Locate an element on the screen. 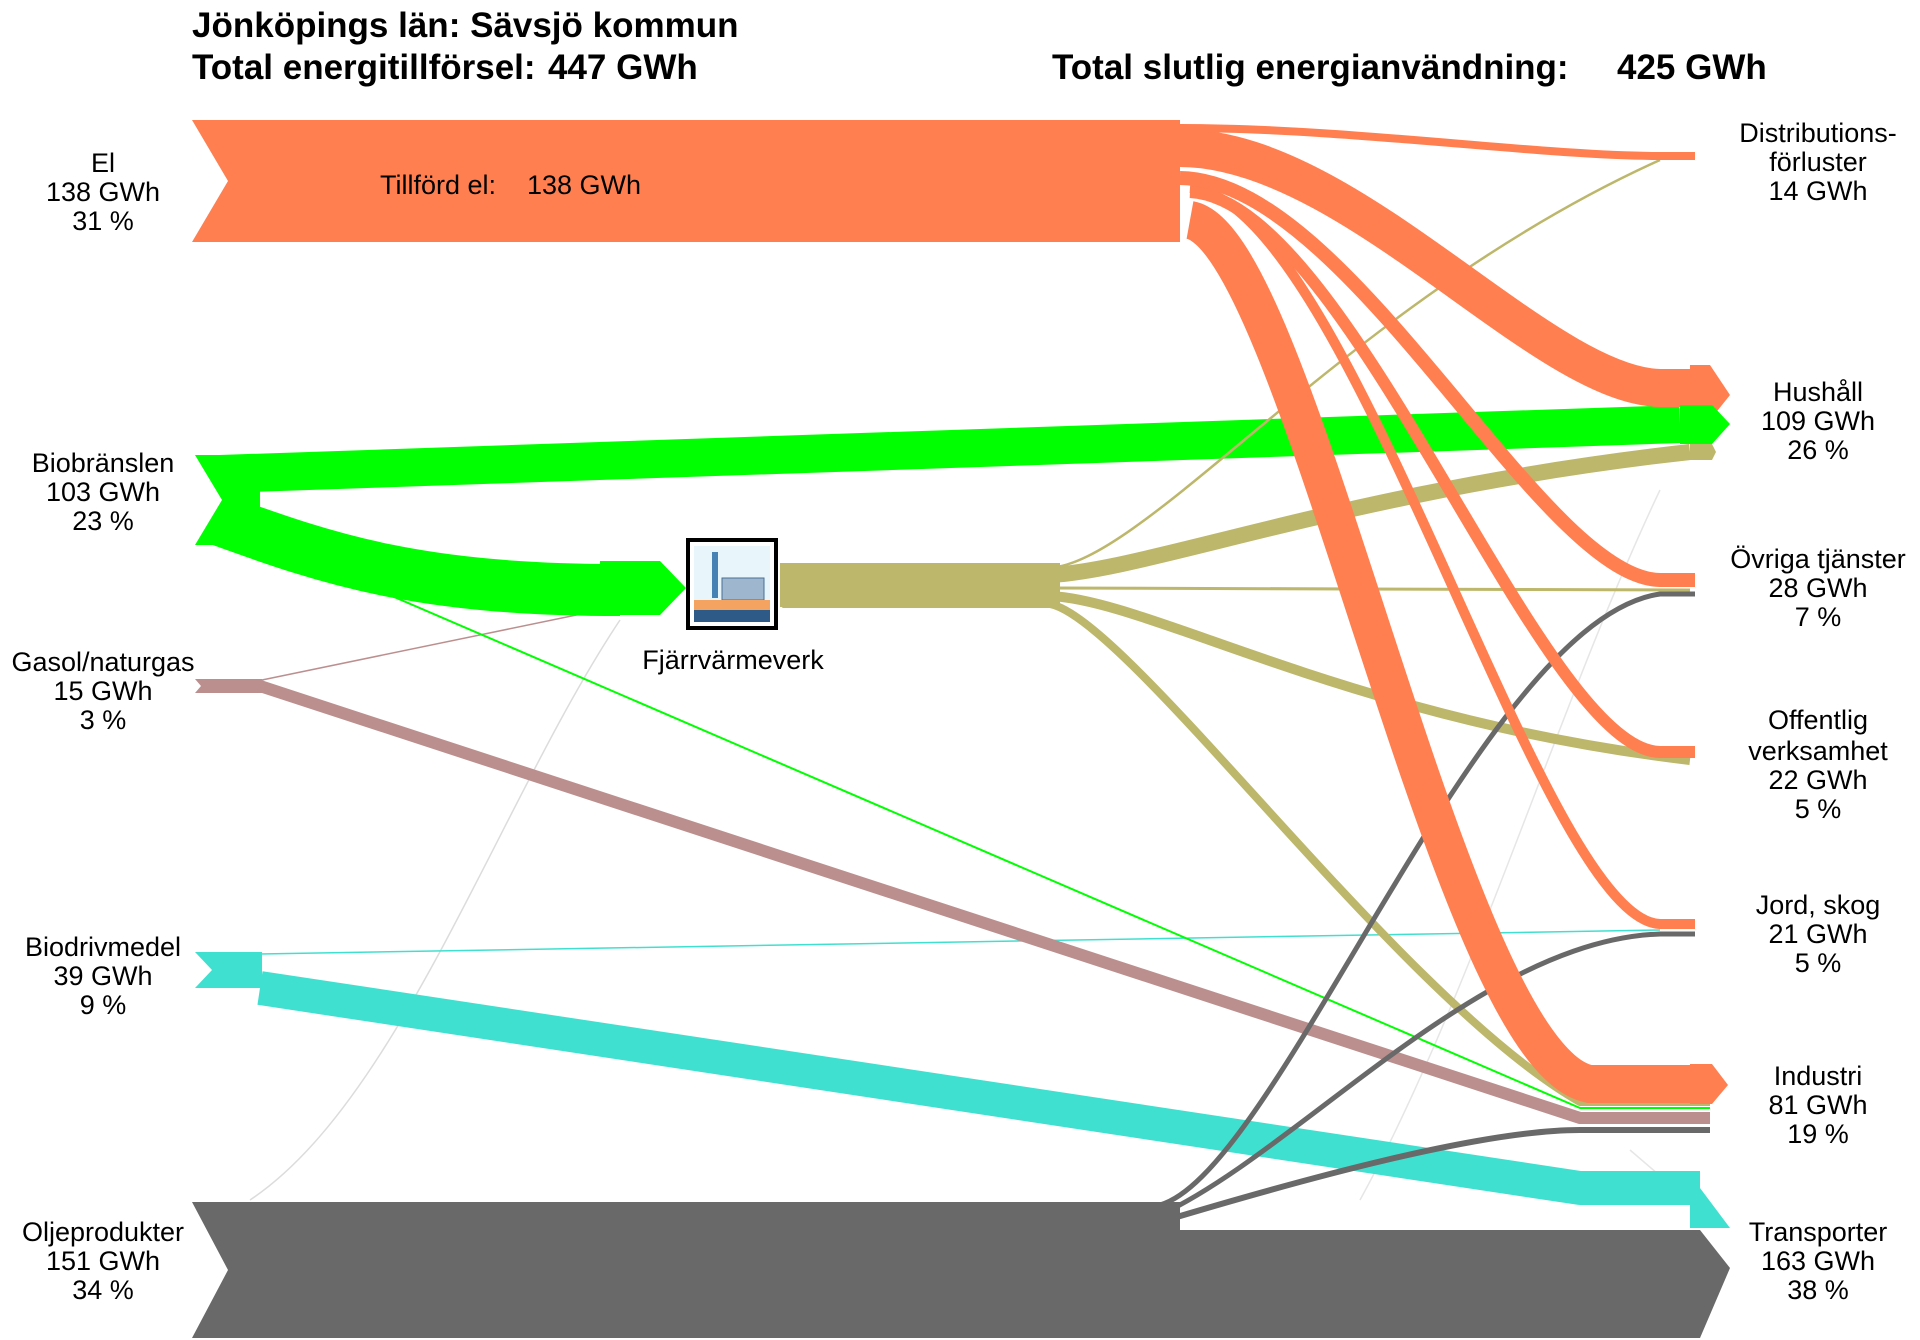  sink-line: 38 % is located at coordinates (1818, 1290).